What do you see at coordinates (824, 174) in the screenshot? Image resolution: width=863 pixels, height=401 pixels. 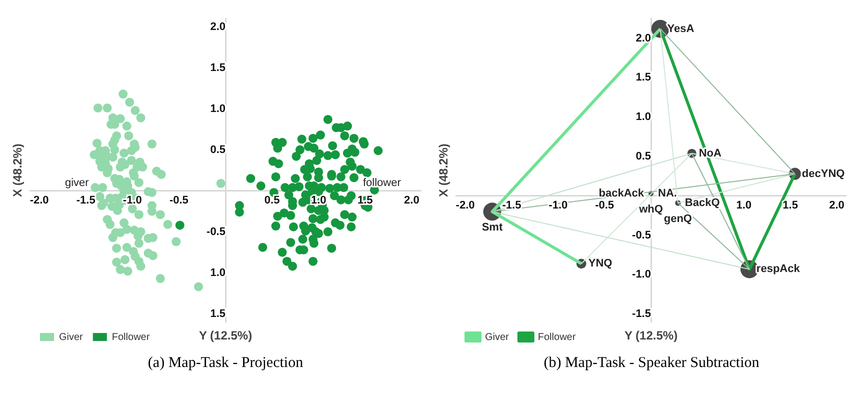 I see `annotation: decYNQ` at bounding box center [824, 174].